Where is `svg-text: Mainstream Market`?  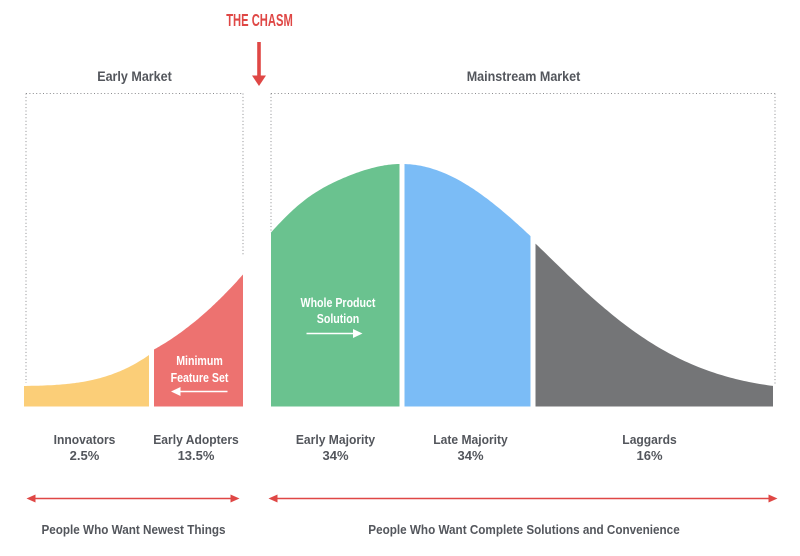
svg-text: Mainstream Market is located at coordinates (524, 77).